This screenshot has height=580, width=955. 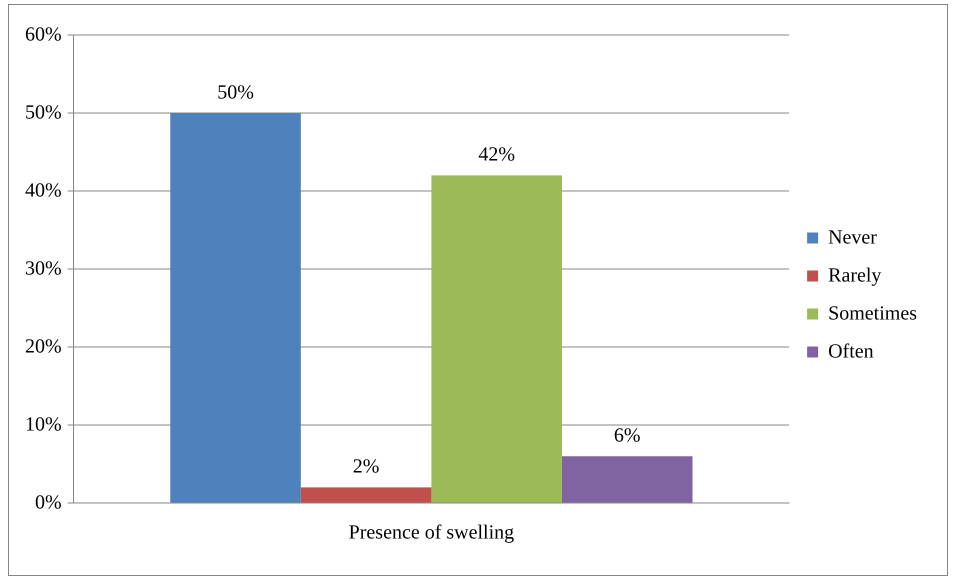 I want to click on y-tick-label: 0%, so click(x=48, y=502).